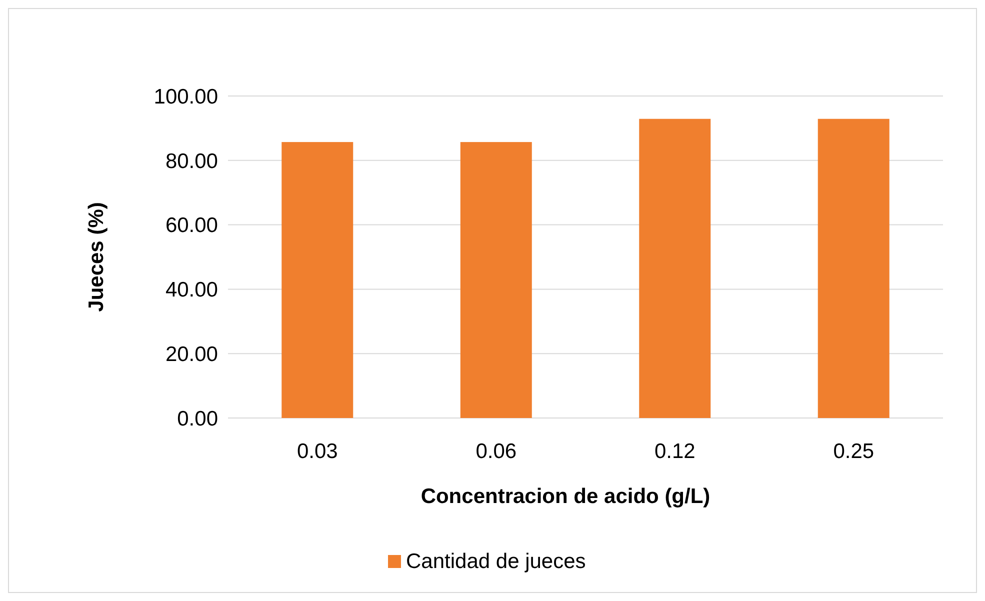  I want to click on y-tick-label: 0.00, so click(197, 418).